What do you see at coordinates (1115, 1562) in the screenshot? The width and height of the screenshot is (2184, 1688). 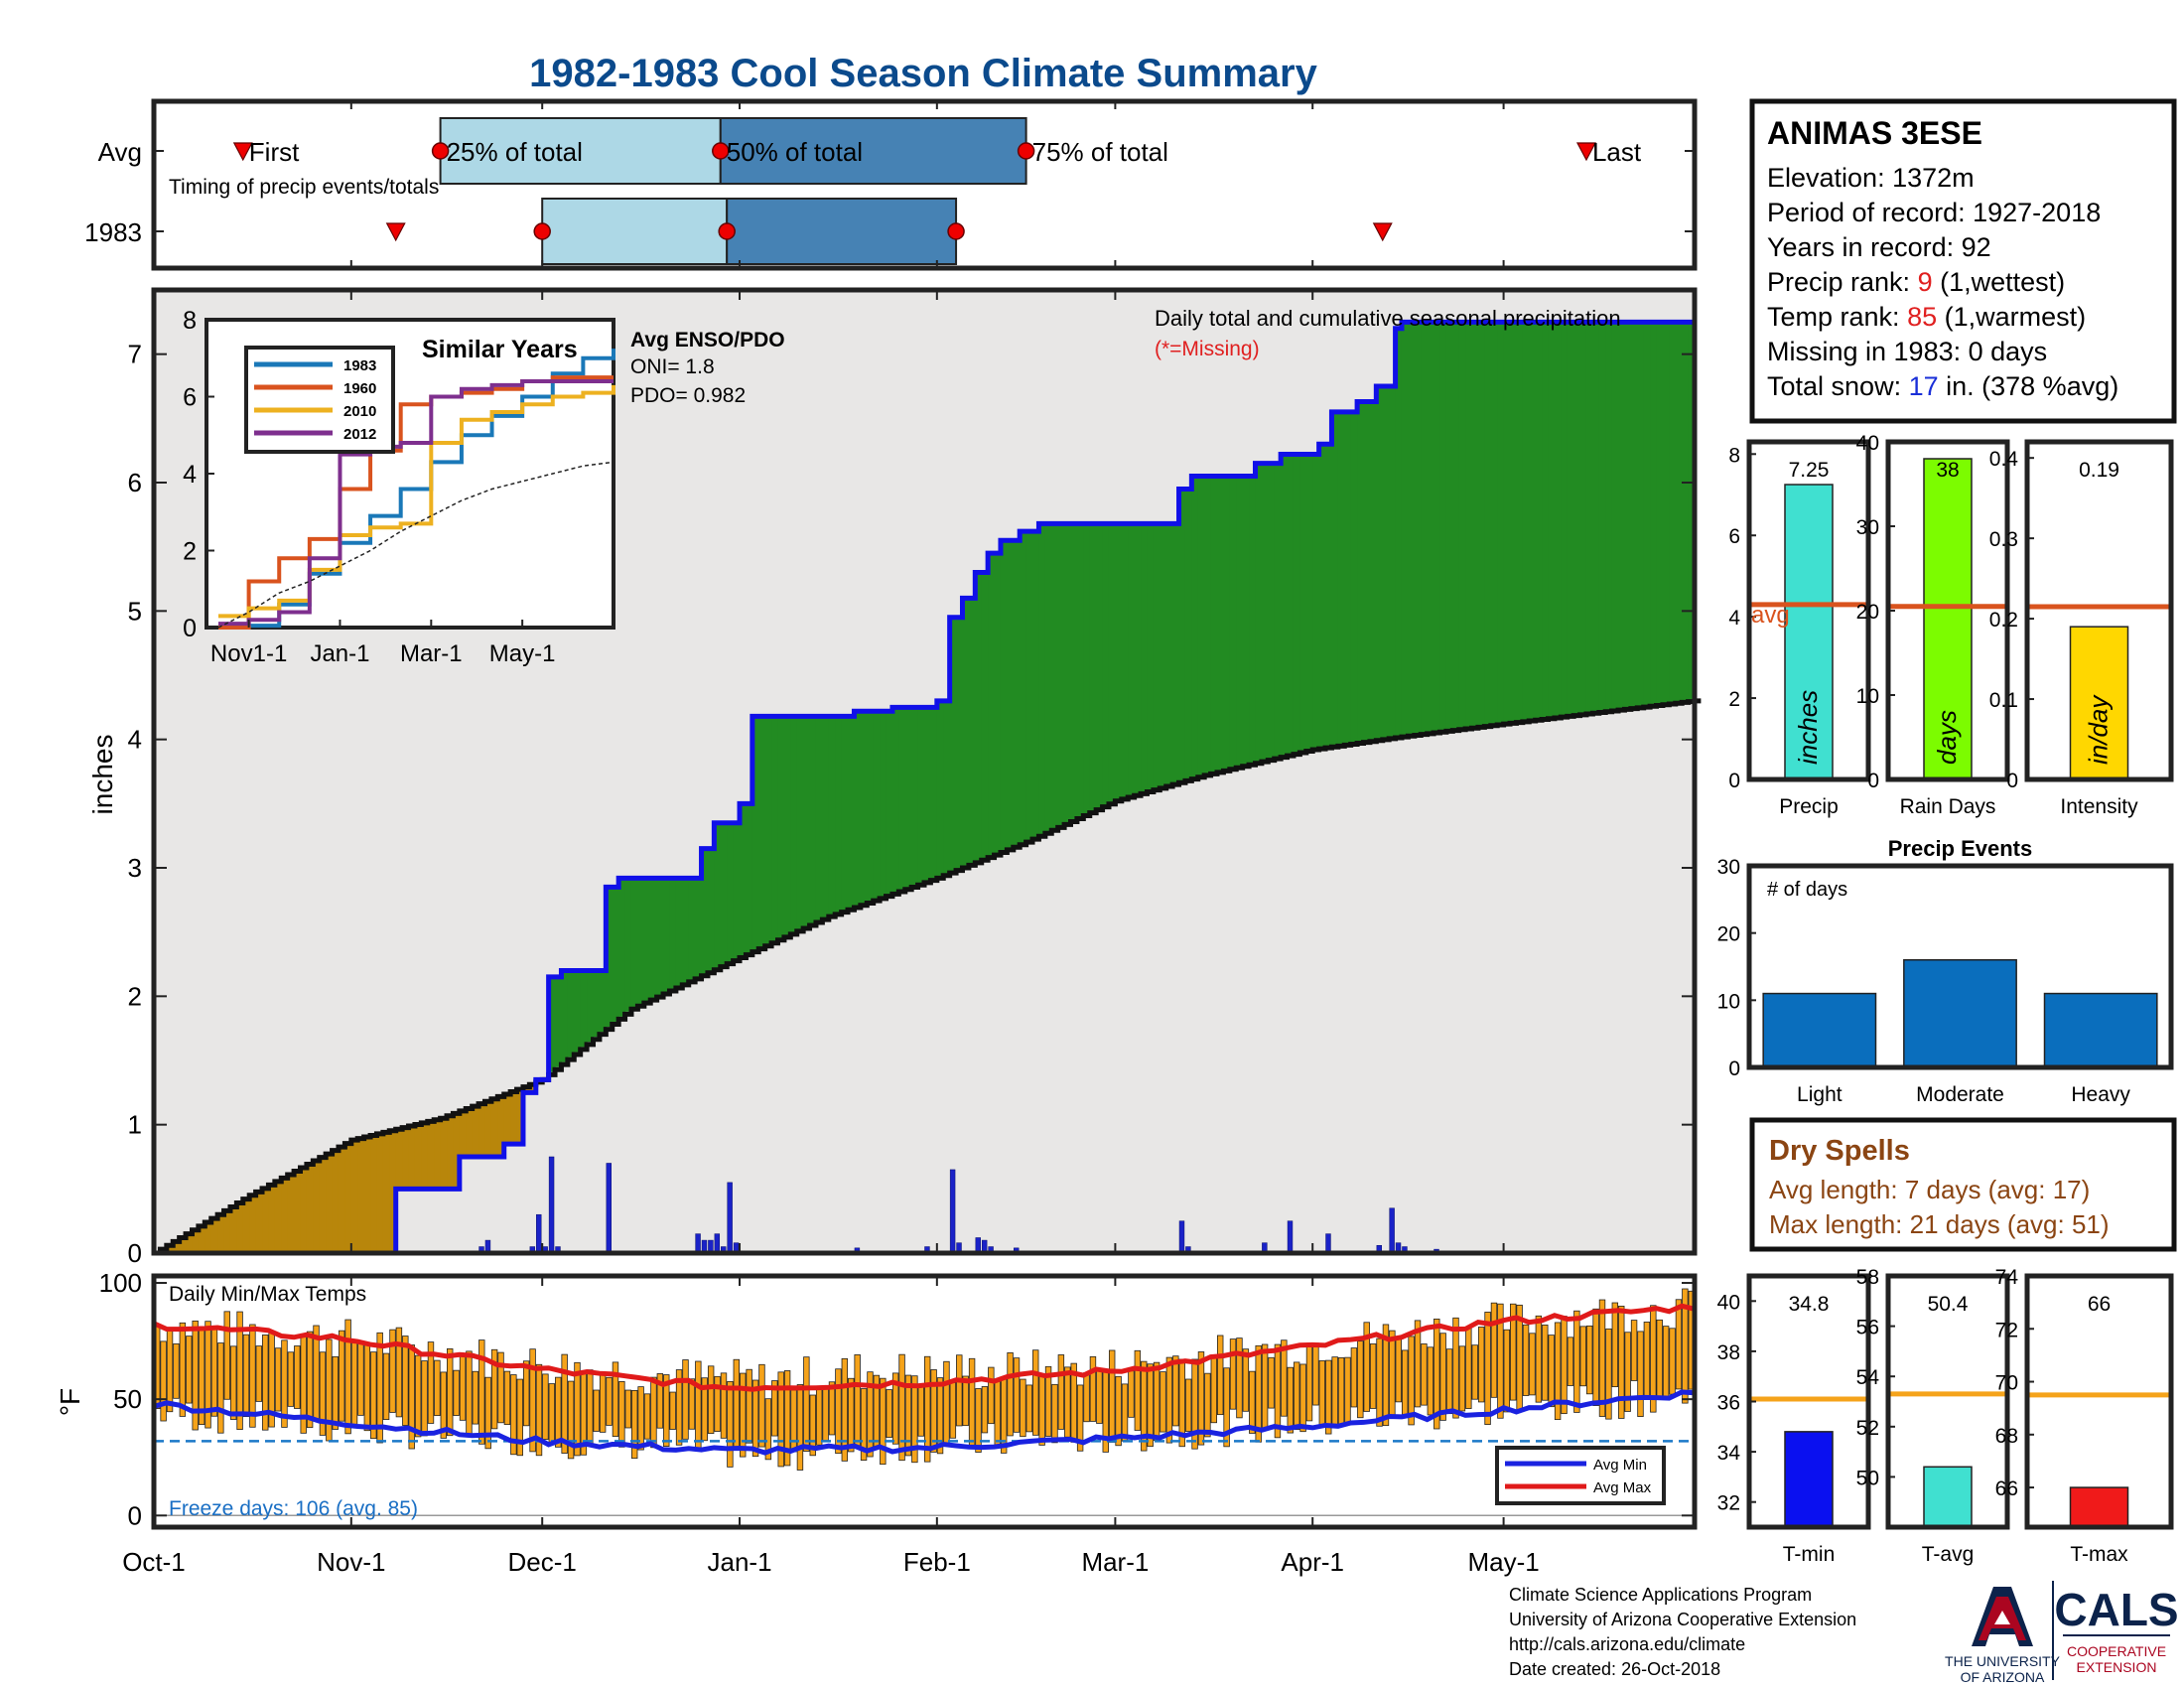 I see `month-tick-label: Mar-1` at bounding box center [1115, 1562].